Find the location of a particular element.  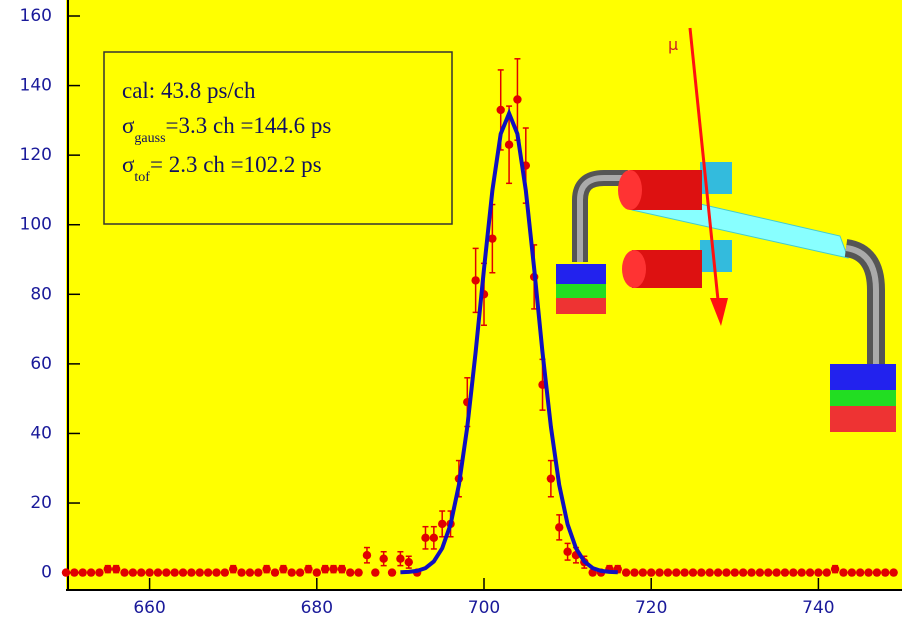

subscript: tof is located at coordinates (142, 177).